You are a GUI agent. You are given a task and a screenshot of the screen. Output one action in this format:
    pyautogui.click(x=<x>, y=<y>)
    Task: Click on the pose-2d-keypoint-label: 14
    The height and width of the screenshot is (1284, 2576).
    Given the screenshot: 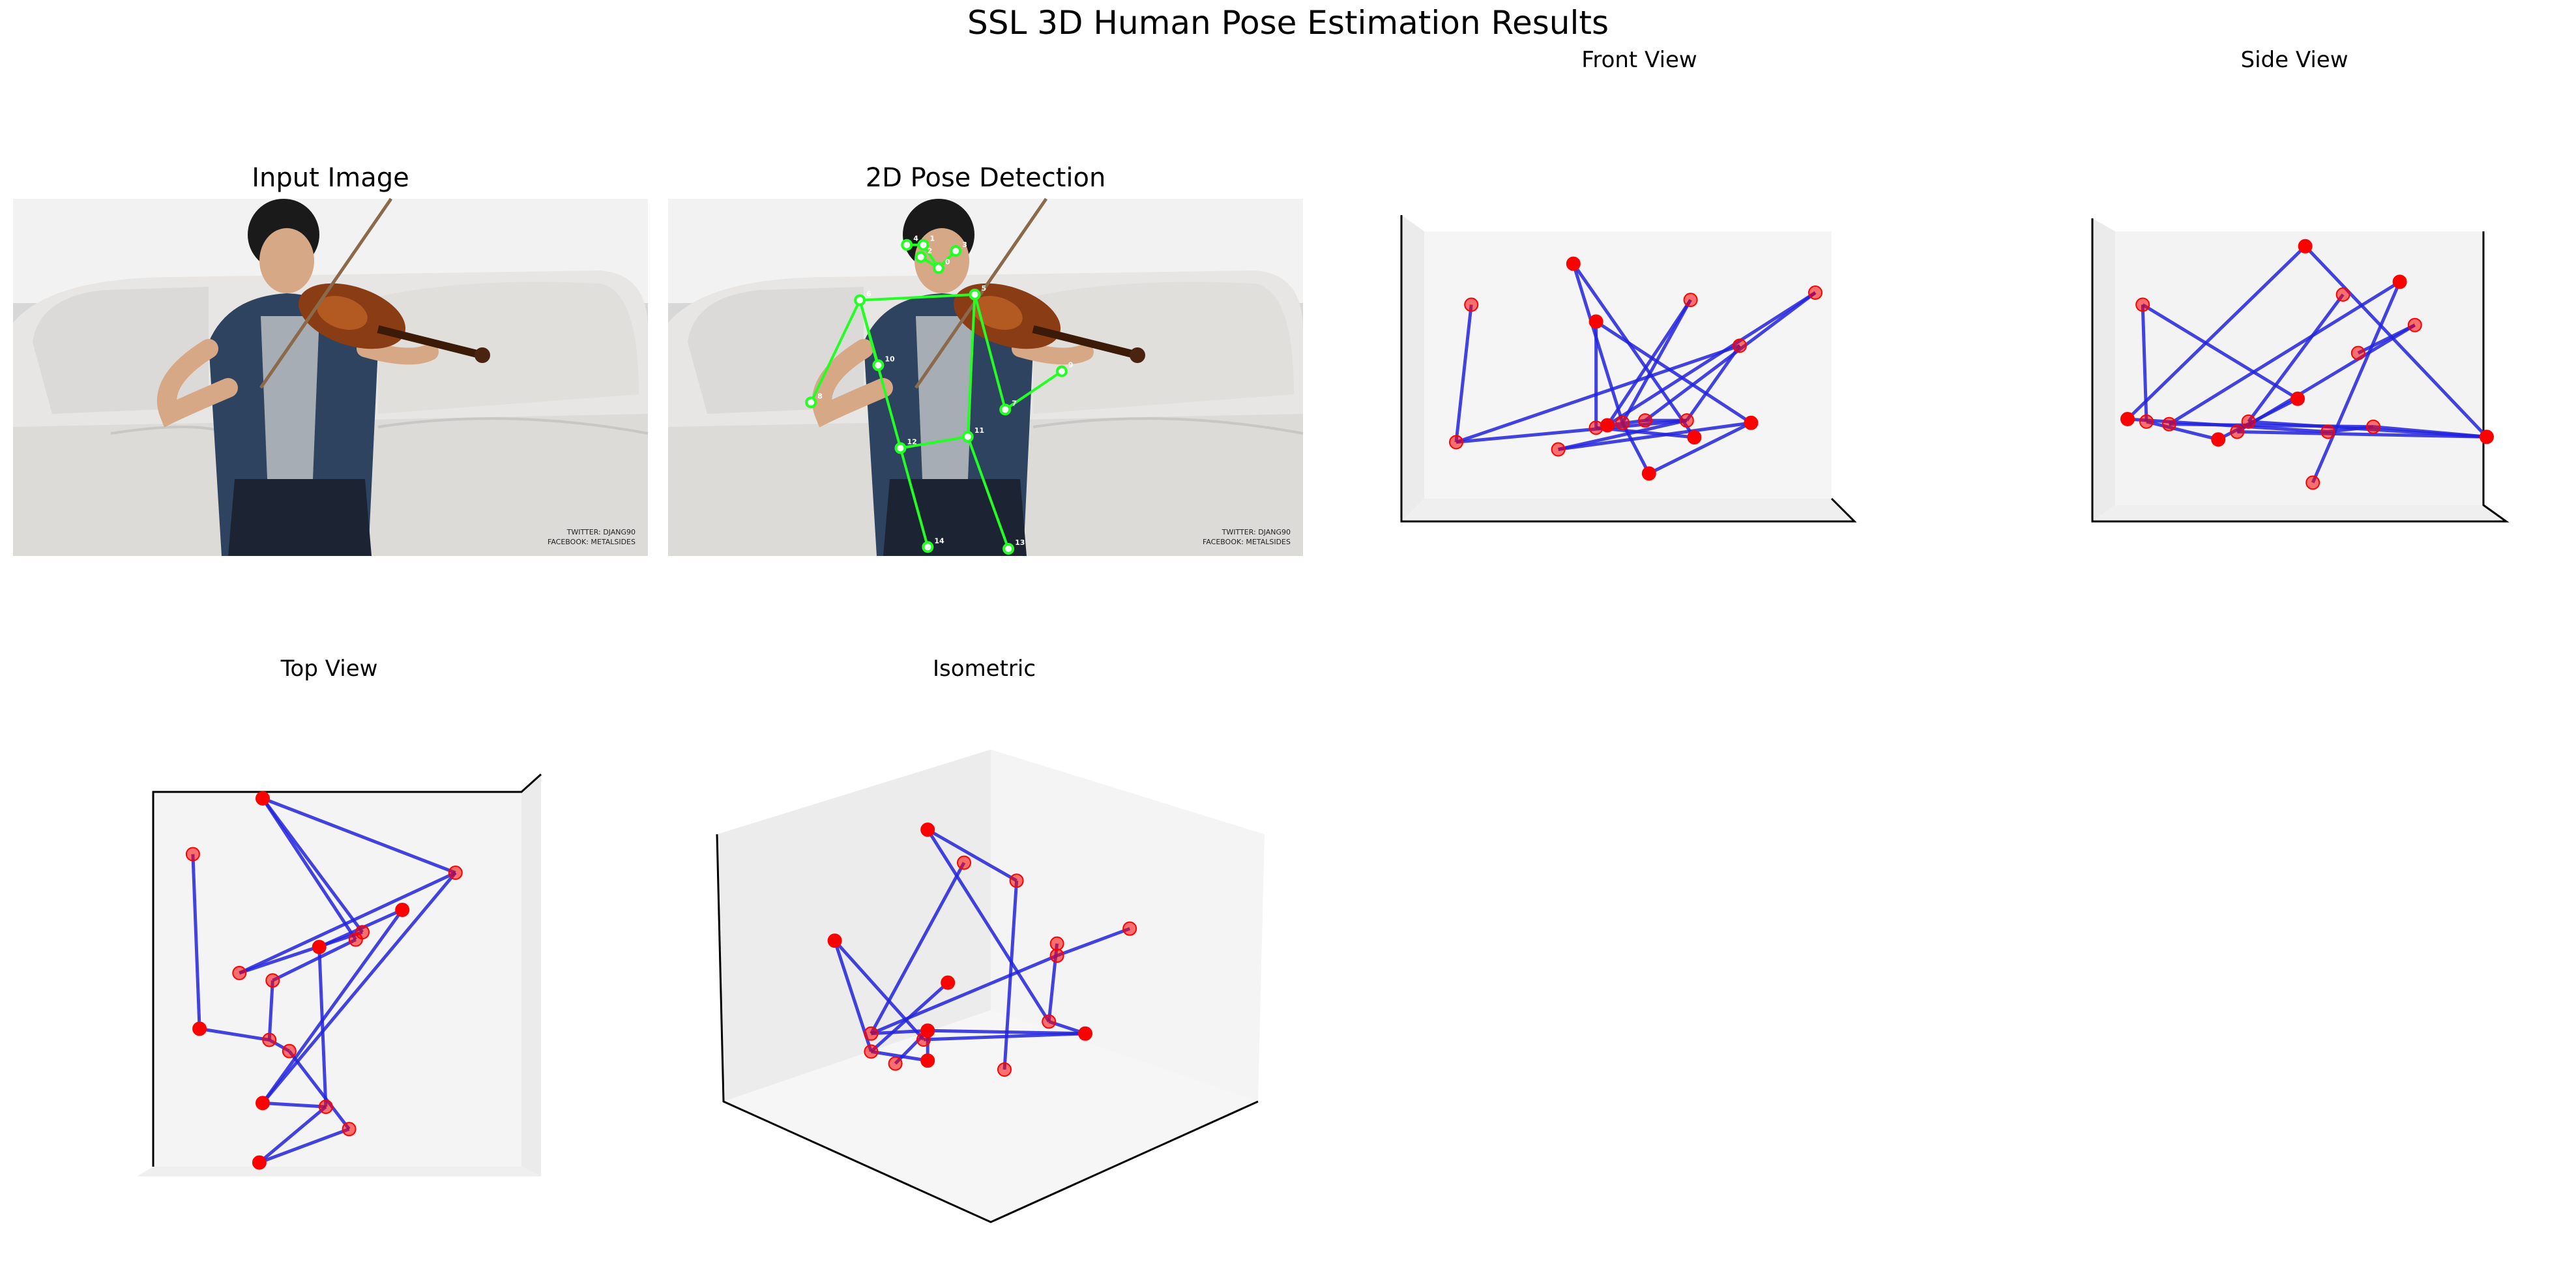 What is the action you would take?
    pyautogui.click(x=939, y=540)
    